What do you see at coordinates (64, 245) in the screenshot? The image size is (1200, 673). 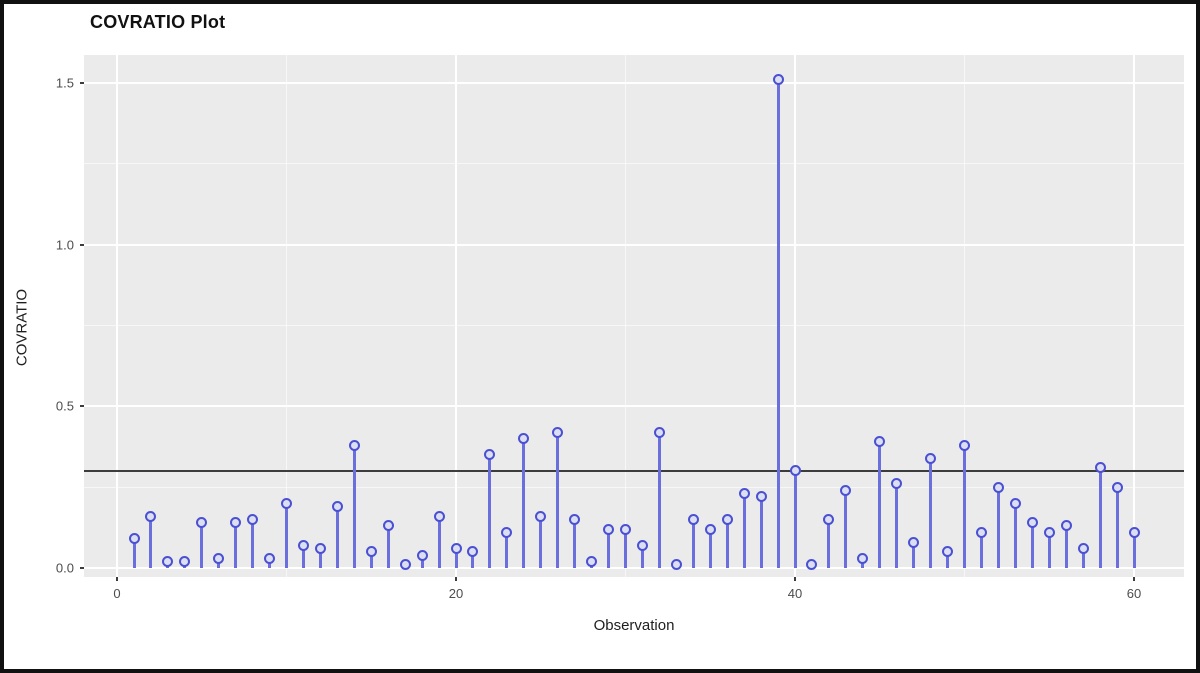 I see `y-tick-label: 1.0` at bounding box center [64, 245].